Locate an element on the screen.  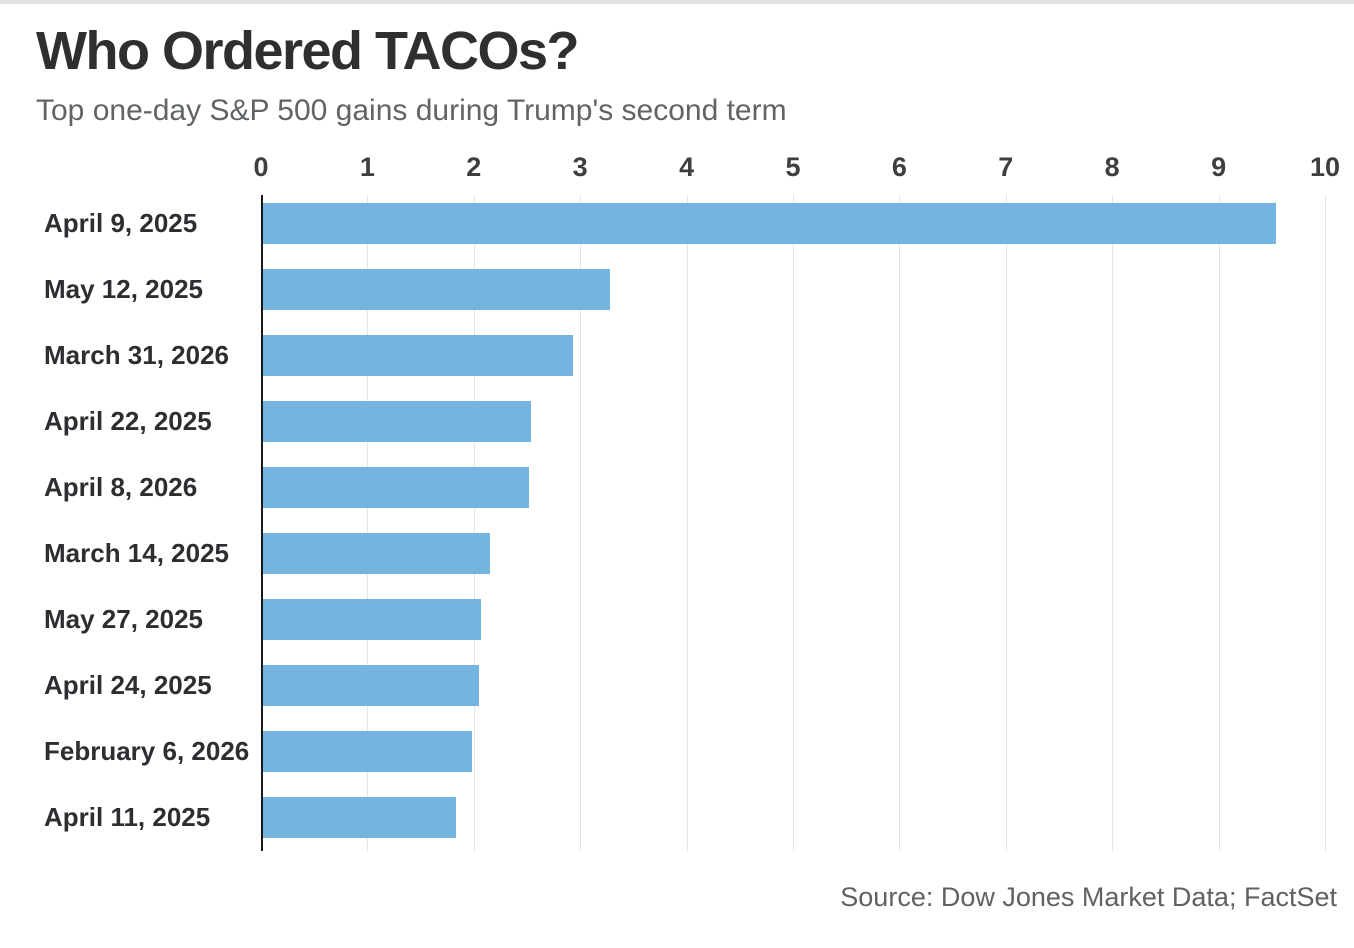
x-axis-tick-label-4: 4 is located at coordinates (687, 167).